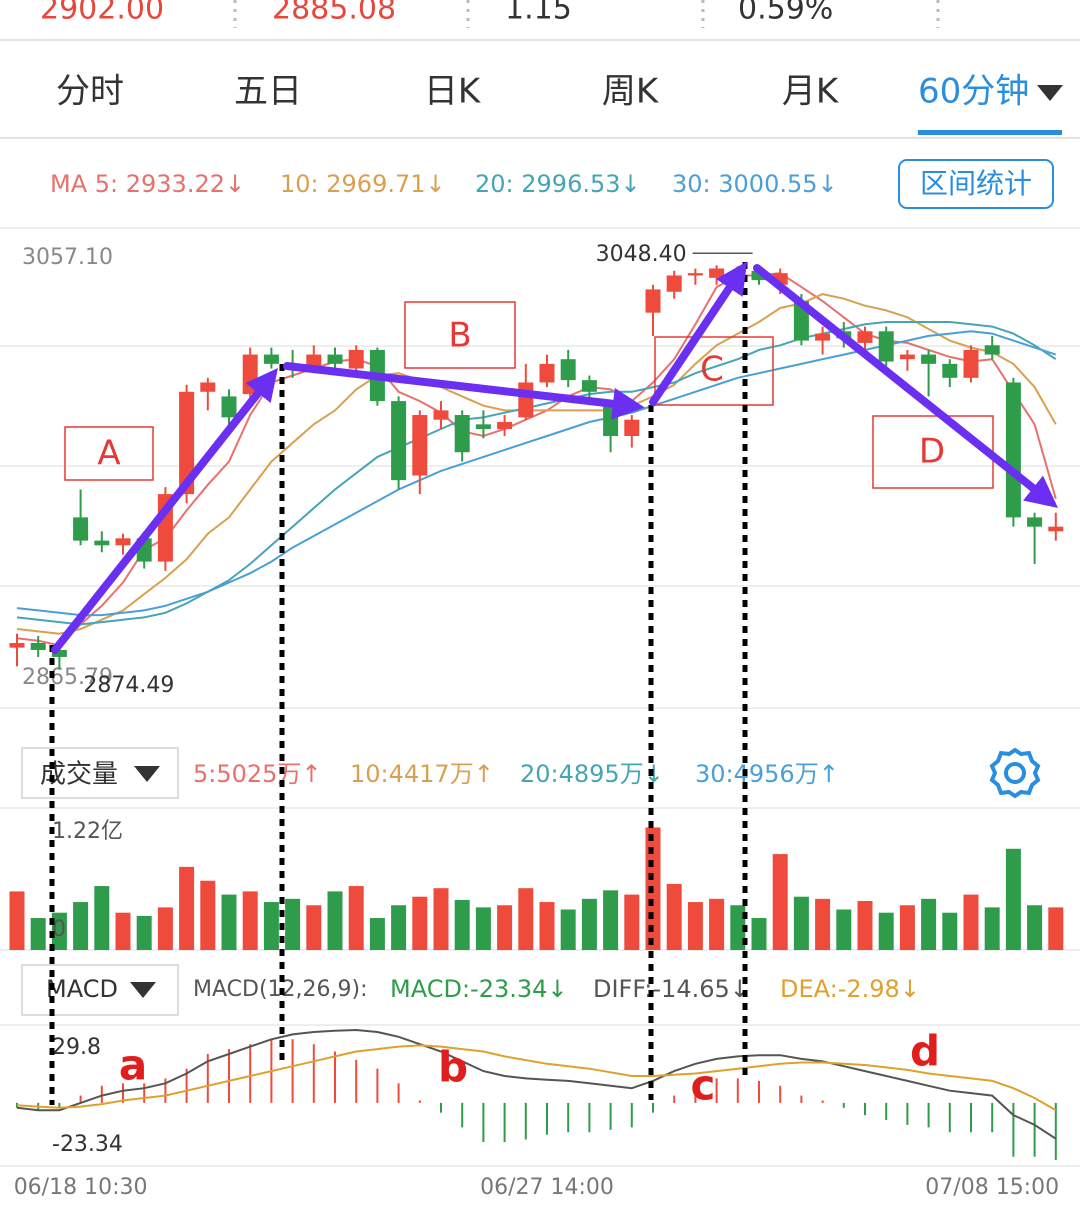 The image size is (1080, 1212). What do you see at coordinates (67, 257) in the screenshot?
I see `y-tick-label: 3057.10` at bounding box center [67, 257].